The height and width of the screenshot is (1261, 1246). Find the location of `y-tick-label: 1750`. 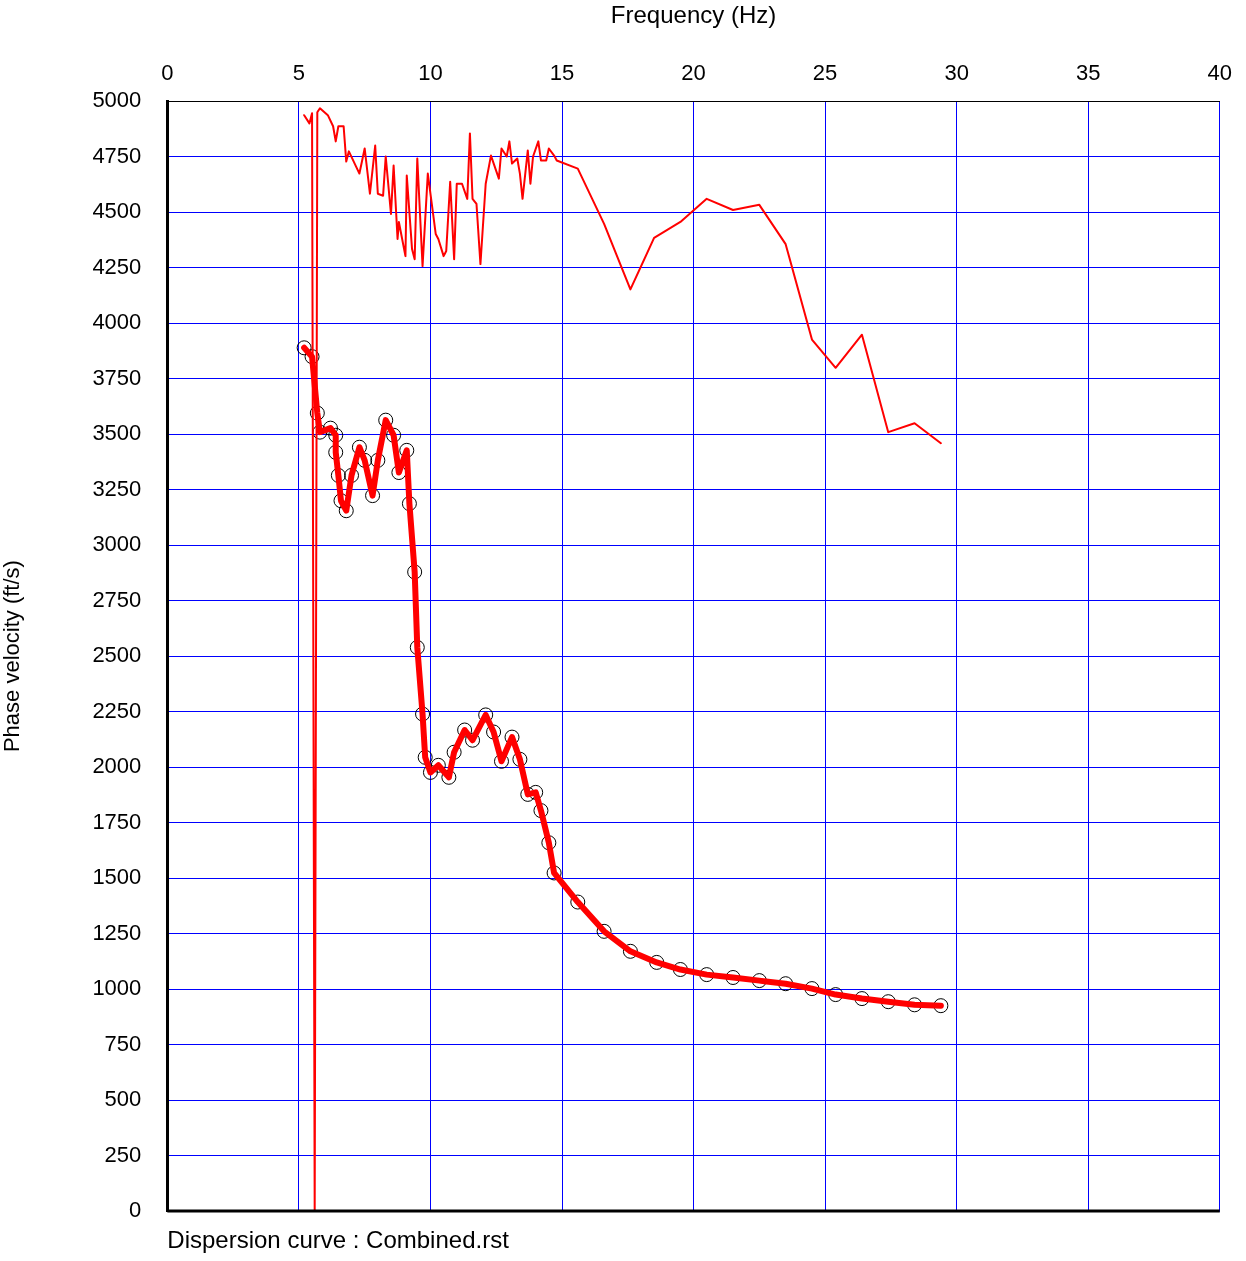

y-tick-label: 1750 is located at coordinates (117, 821).